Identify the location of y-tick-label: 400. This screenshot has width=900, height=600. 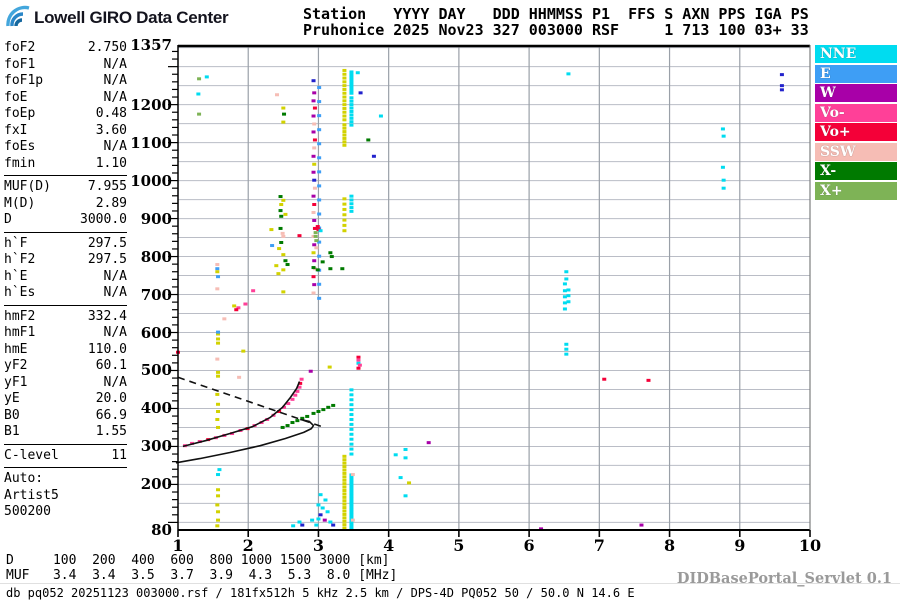
(156, 408).